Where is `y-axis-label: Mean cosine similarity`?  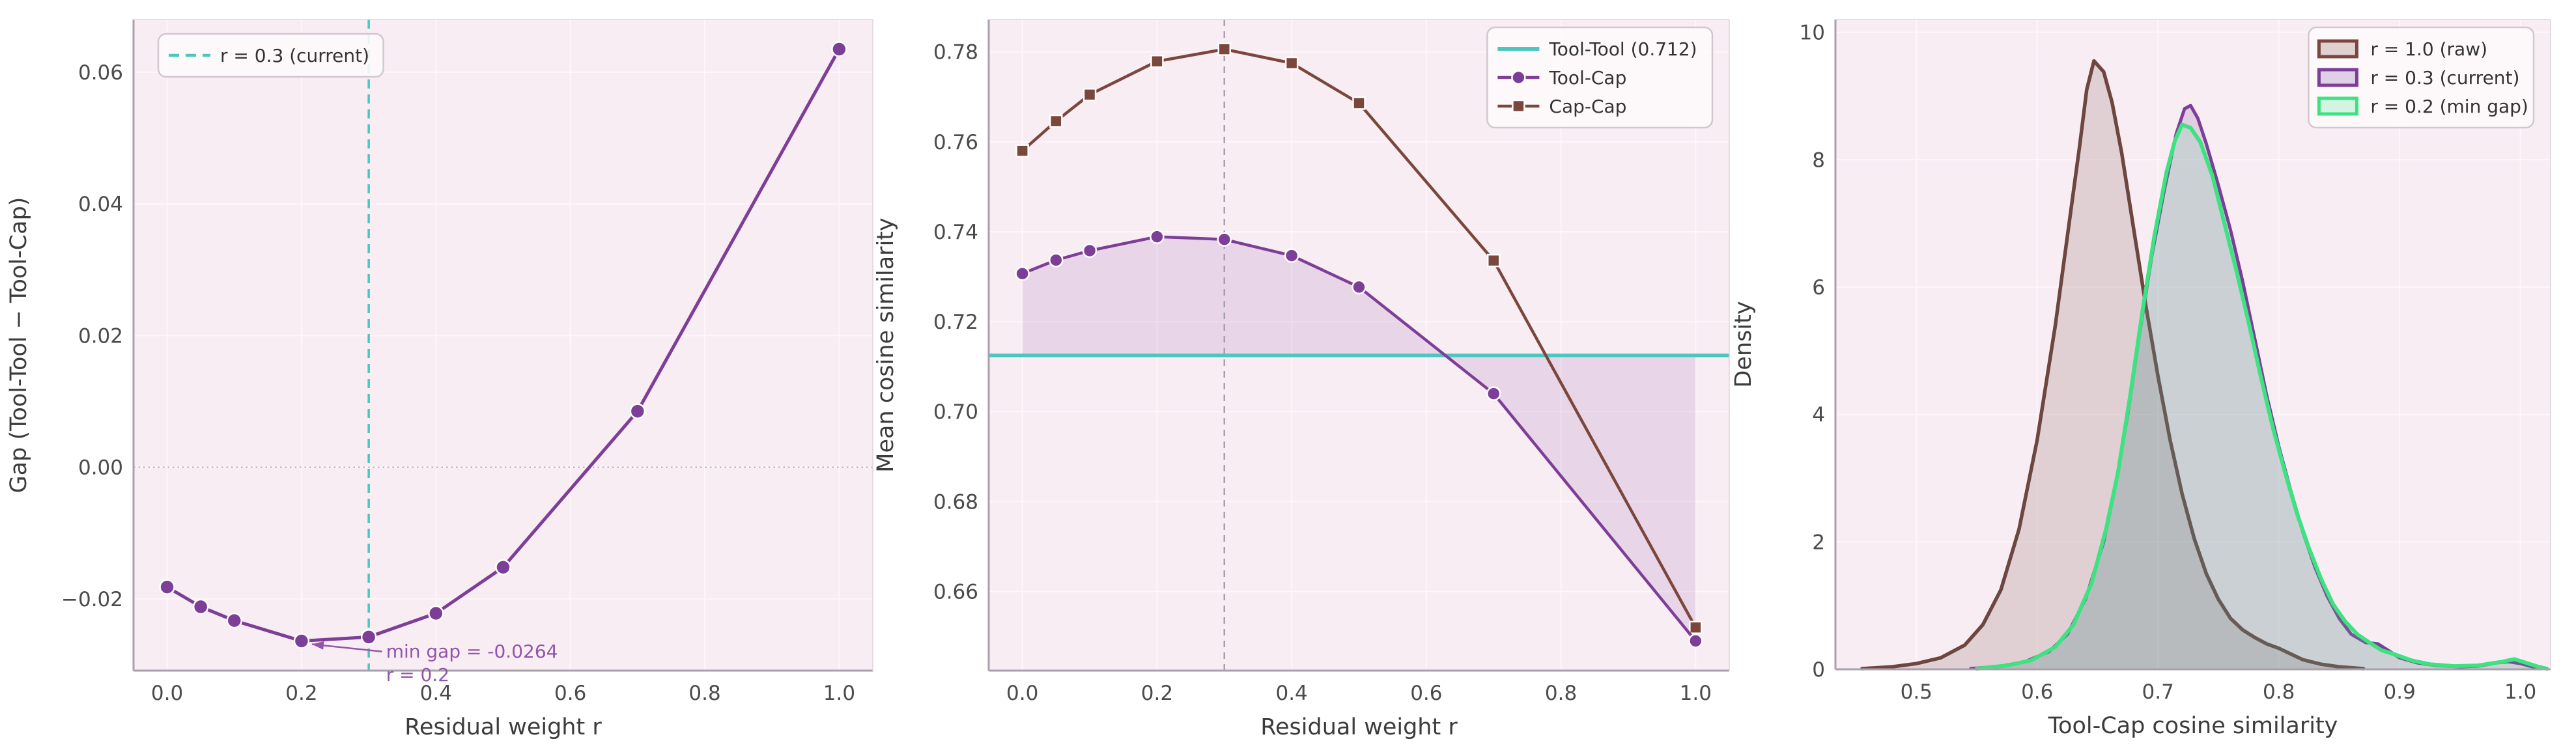 y-axis-label: Mean cosine similarity is located at coordinates (887, 344).